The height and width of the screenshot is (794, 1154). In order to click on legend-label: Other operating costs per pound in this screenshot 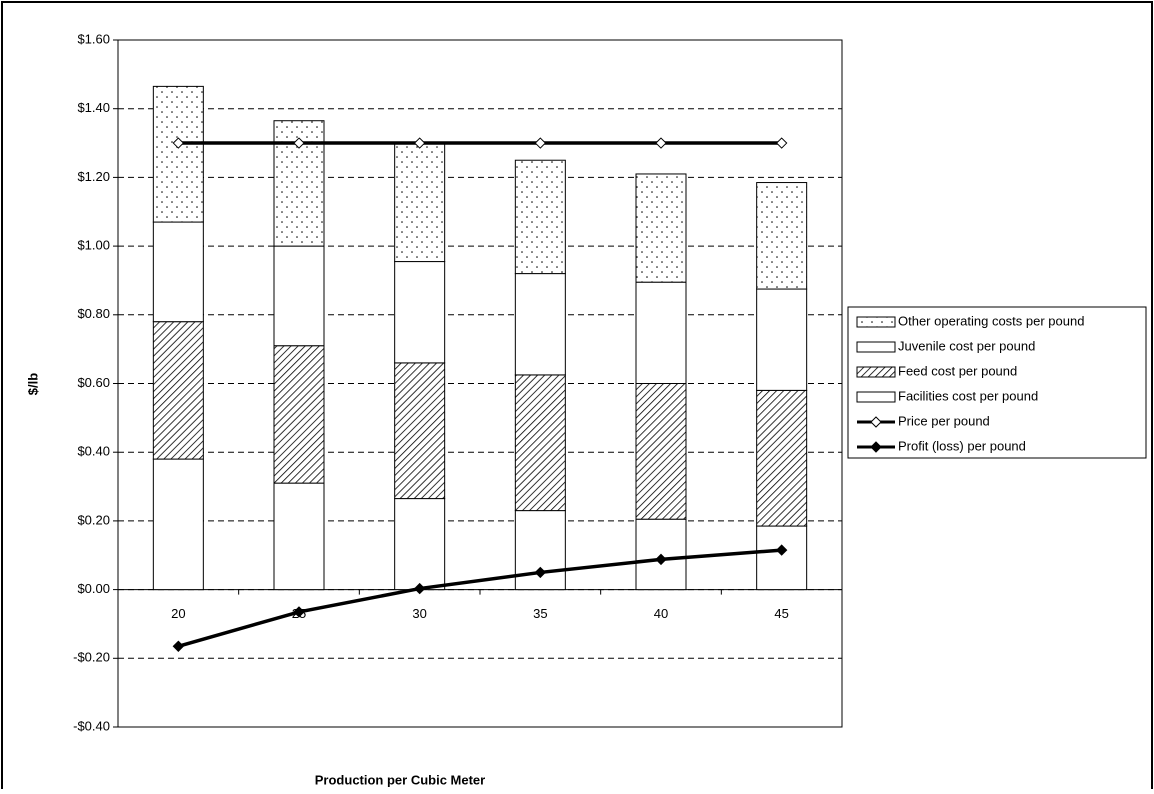, I will do `click(991, 320)`.